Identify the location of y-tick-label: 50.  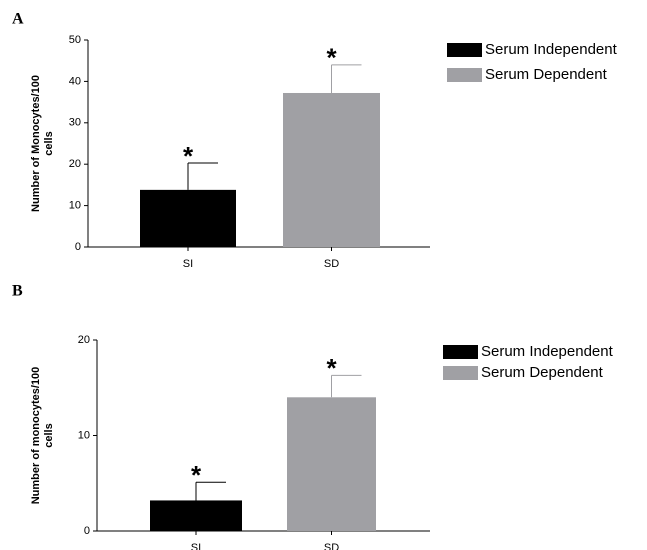
(75, 40).